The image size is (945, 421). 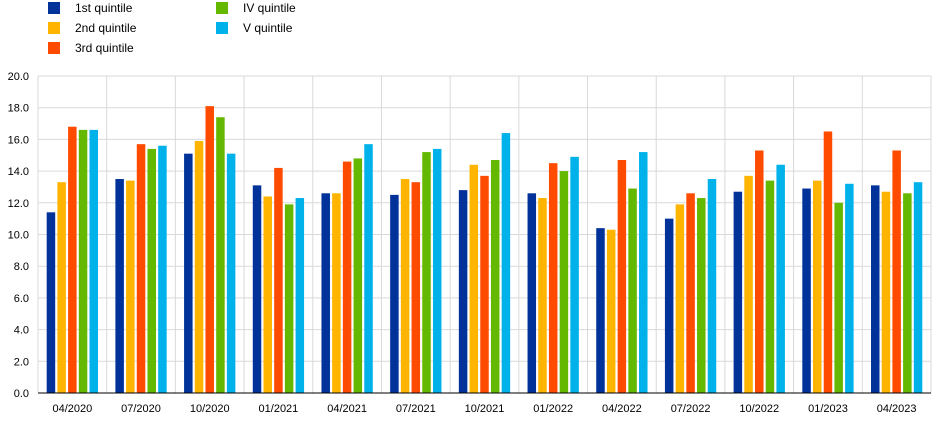 I want to click on y-tick-label: 18.0, so click(x=18, y=109).